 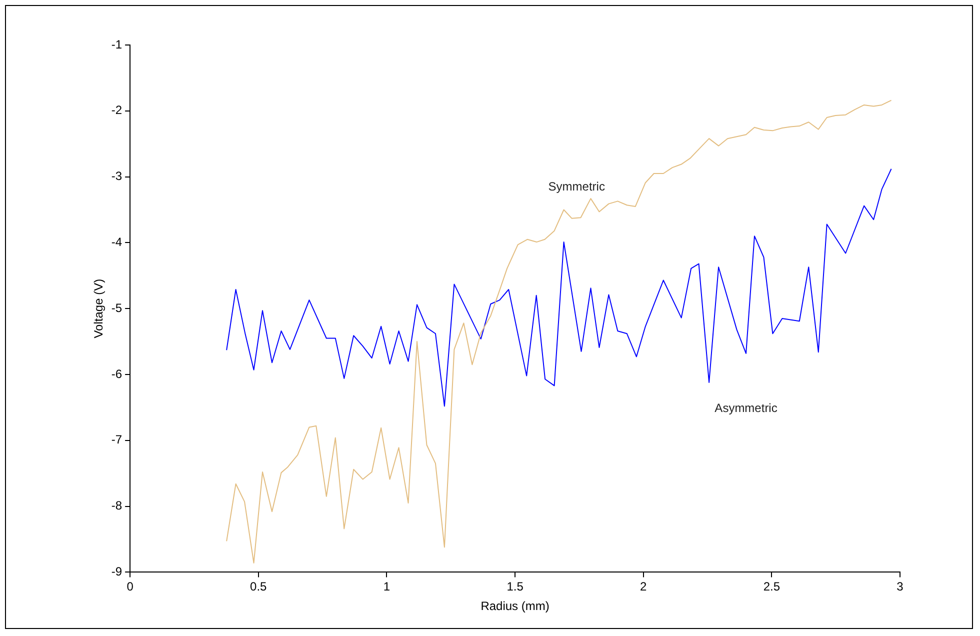 What do you see at coordinates (116, 110) in the screenshot?
I see `y-tick-label: -2` at bounding box center [116, 110].